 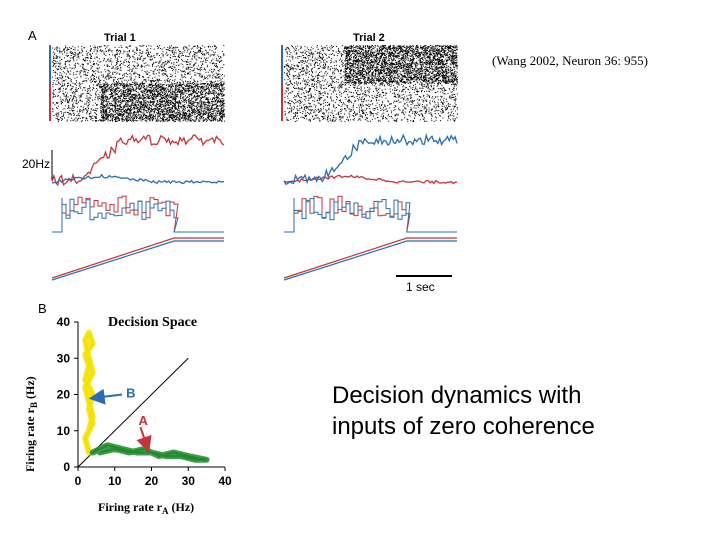 I want to click on panel-b-label: B, so click(x=42, y=308).